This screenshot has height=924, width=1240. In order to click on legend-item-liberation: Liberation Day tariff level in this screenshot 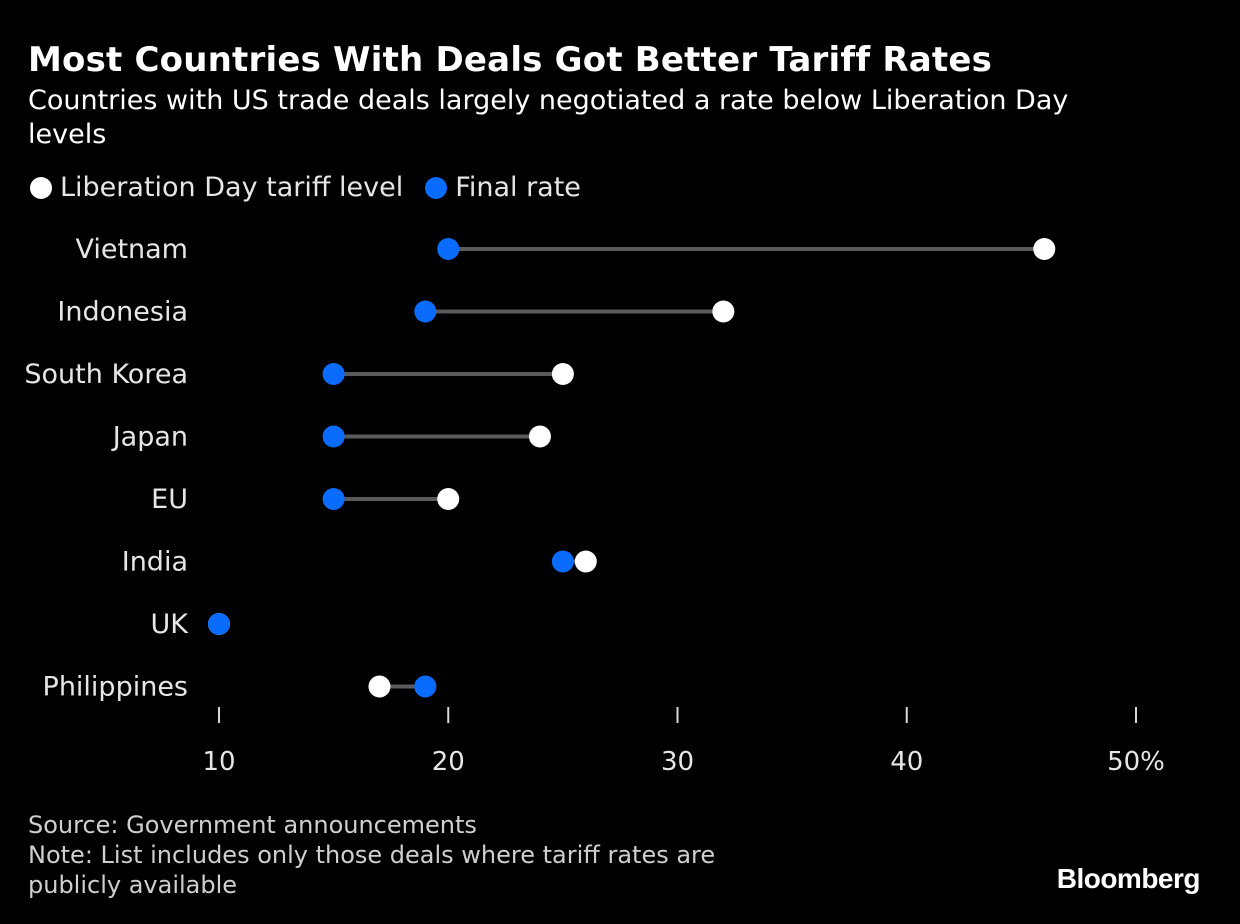, I will do `click(216, 187)`.